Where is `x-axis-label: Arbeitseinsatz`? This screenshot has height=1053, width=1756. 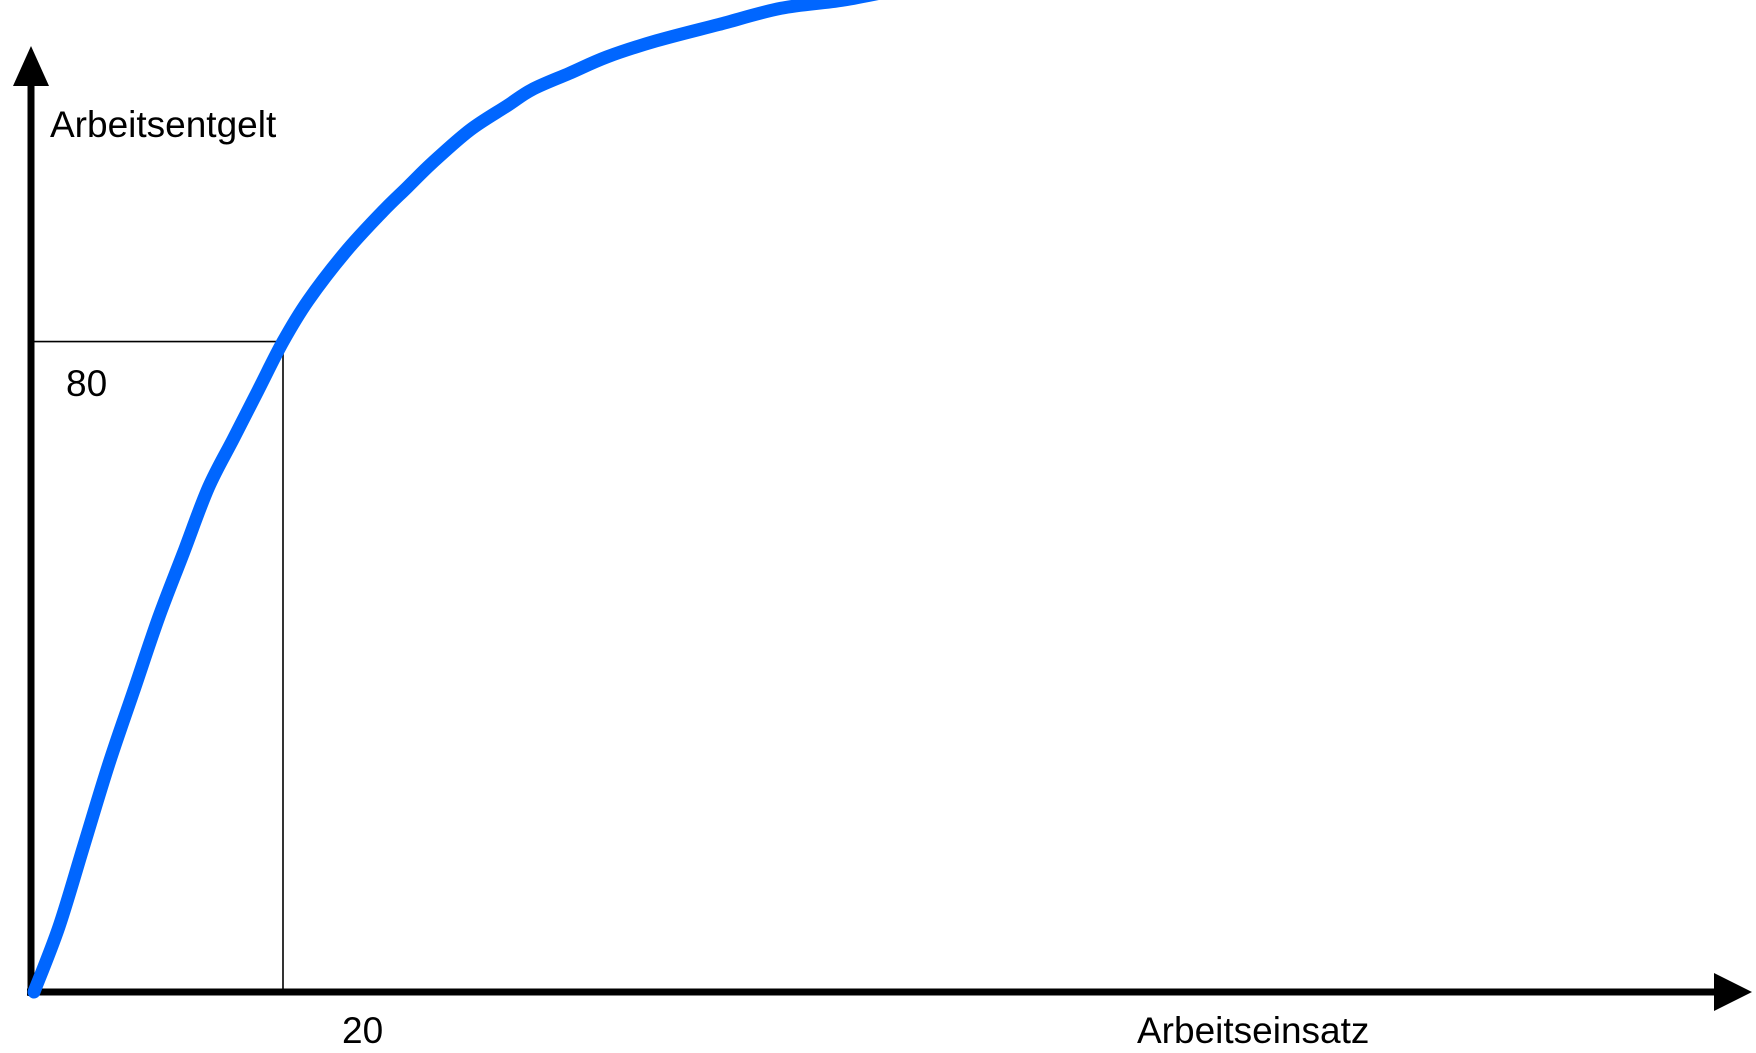
x-axis-label: Arbeitseinsatz is located at coordinates (1253, 1030).